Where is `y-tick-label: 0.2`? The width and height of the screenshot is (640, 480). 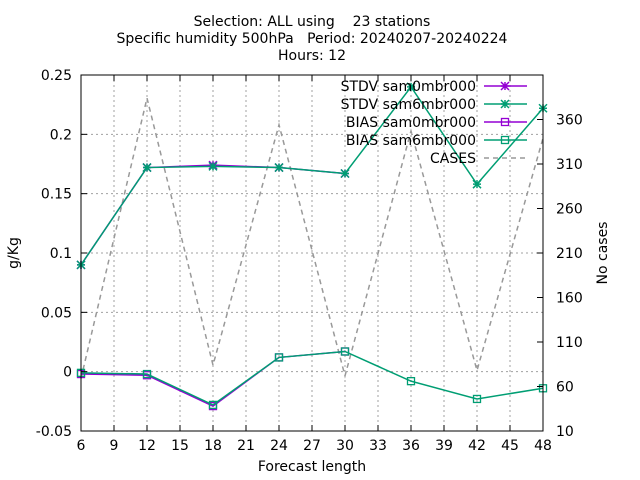 y-tick-label: 0.2 is located at coordinates (61, 135).